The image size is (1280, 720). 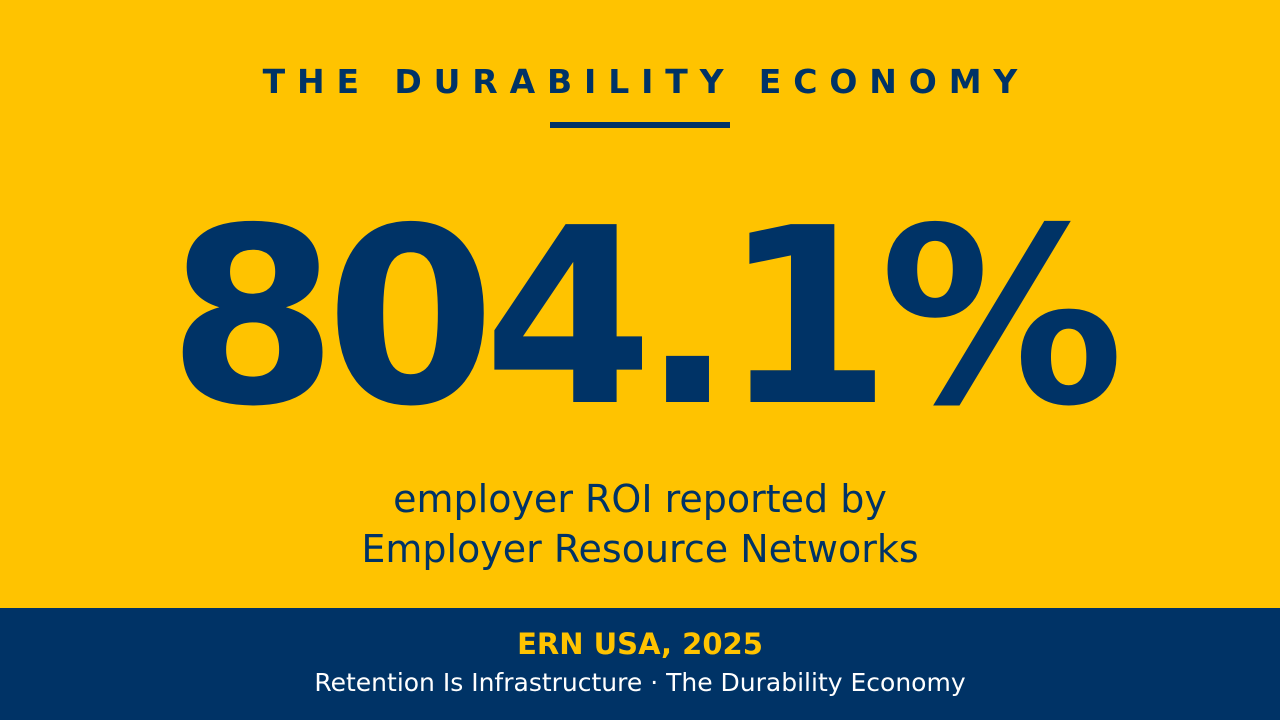 I want to click on title-underline, so click(x=640, y=125).